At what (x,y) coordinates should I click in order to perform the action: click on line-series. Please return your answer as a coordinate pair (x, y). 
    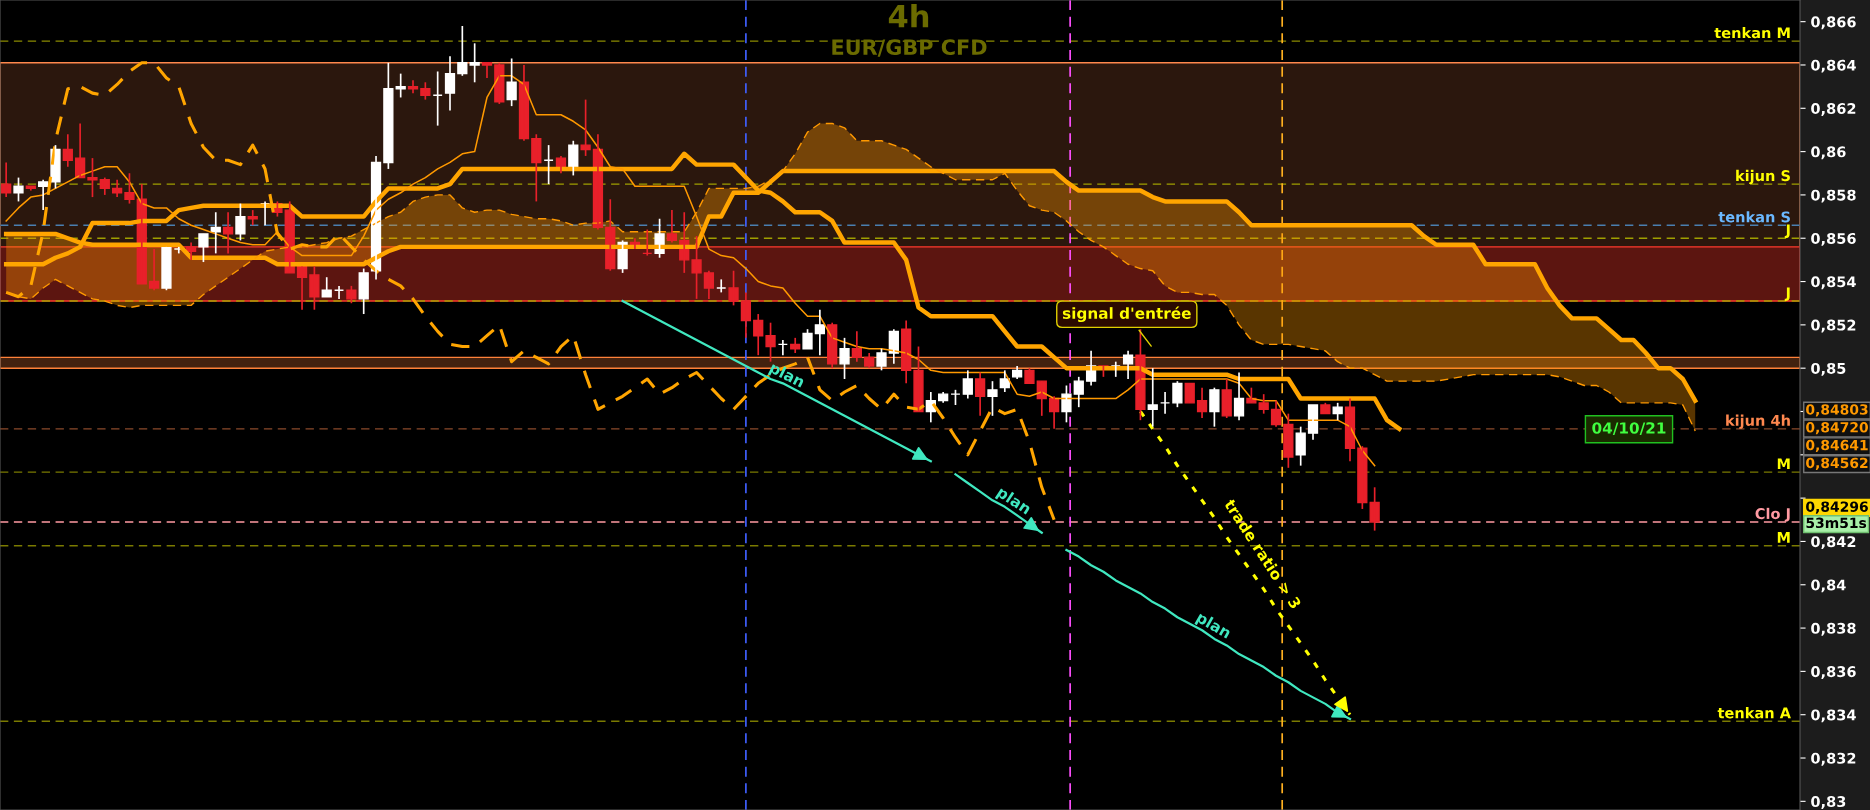
    Looking at the image, I should click on (1245, 563).